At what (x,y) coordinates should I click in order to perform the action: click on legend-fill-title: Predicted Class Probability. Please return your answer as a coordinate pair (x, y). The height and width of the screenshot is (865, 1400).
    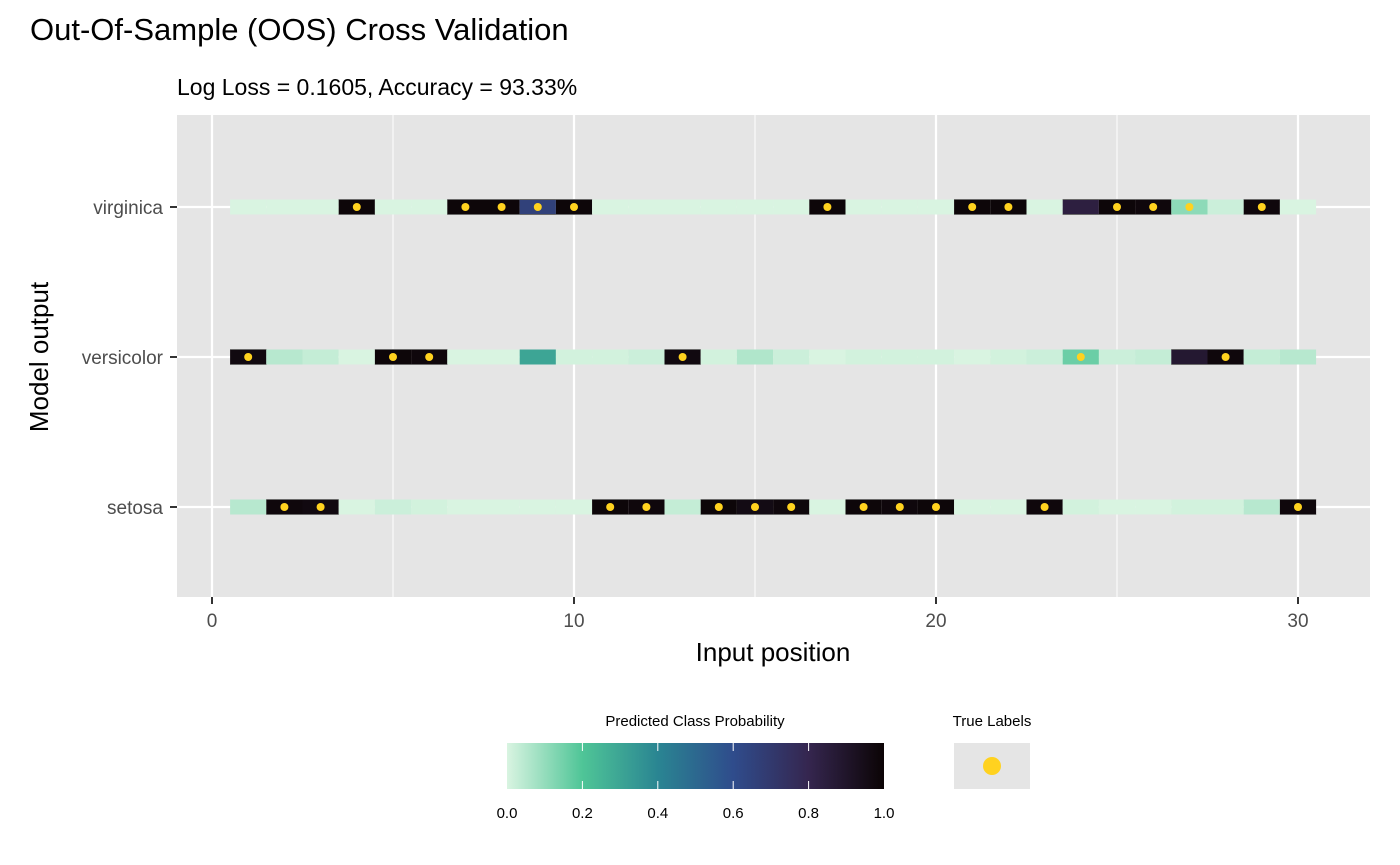
    Looking at the image, I should click on (695, 721).